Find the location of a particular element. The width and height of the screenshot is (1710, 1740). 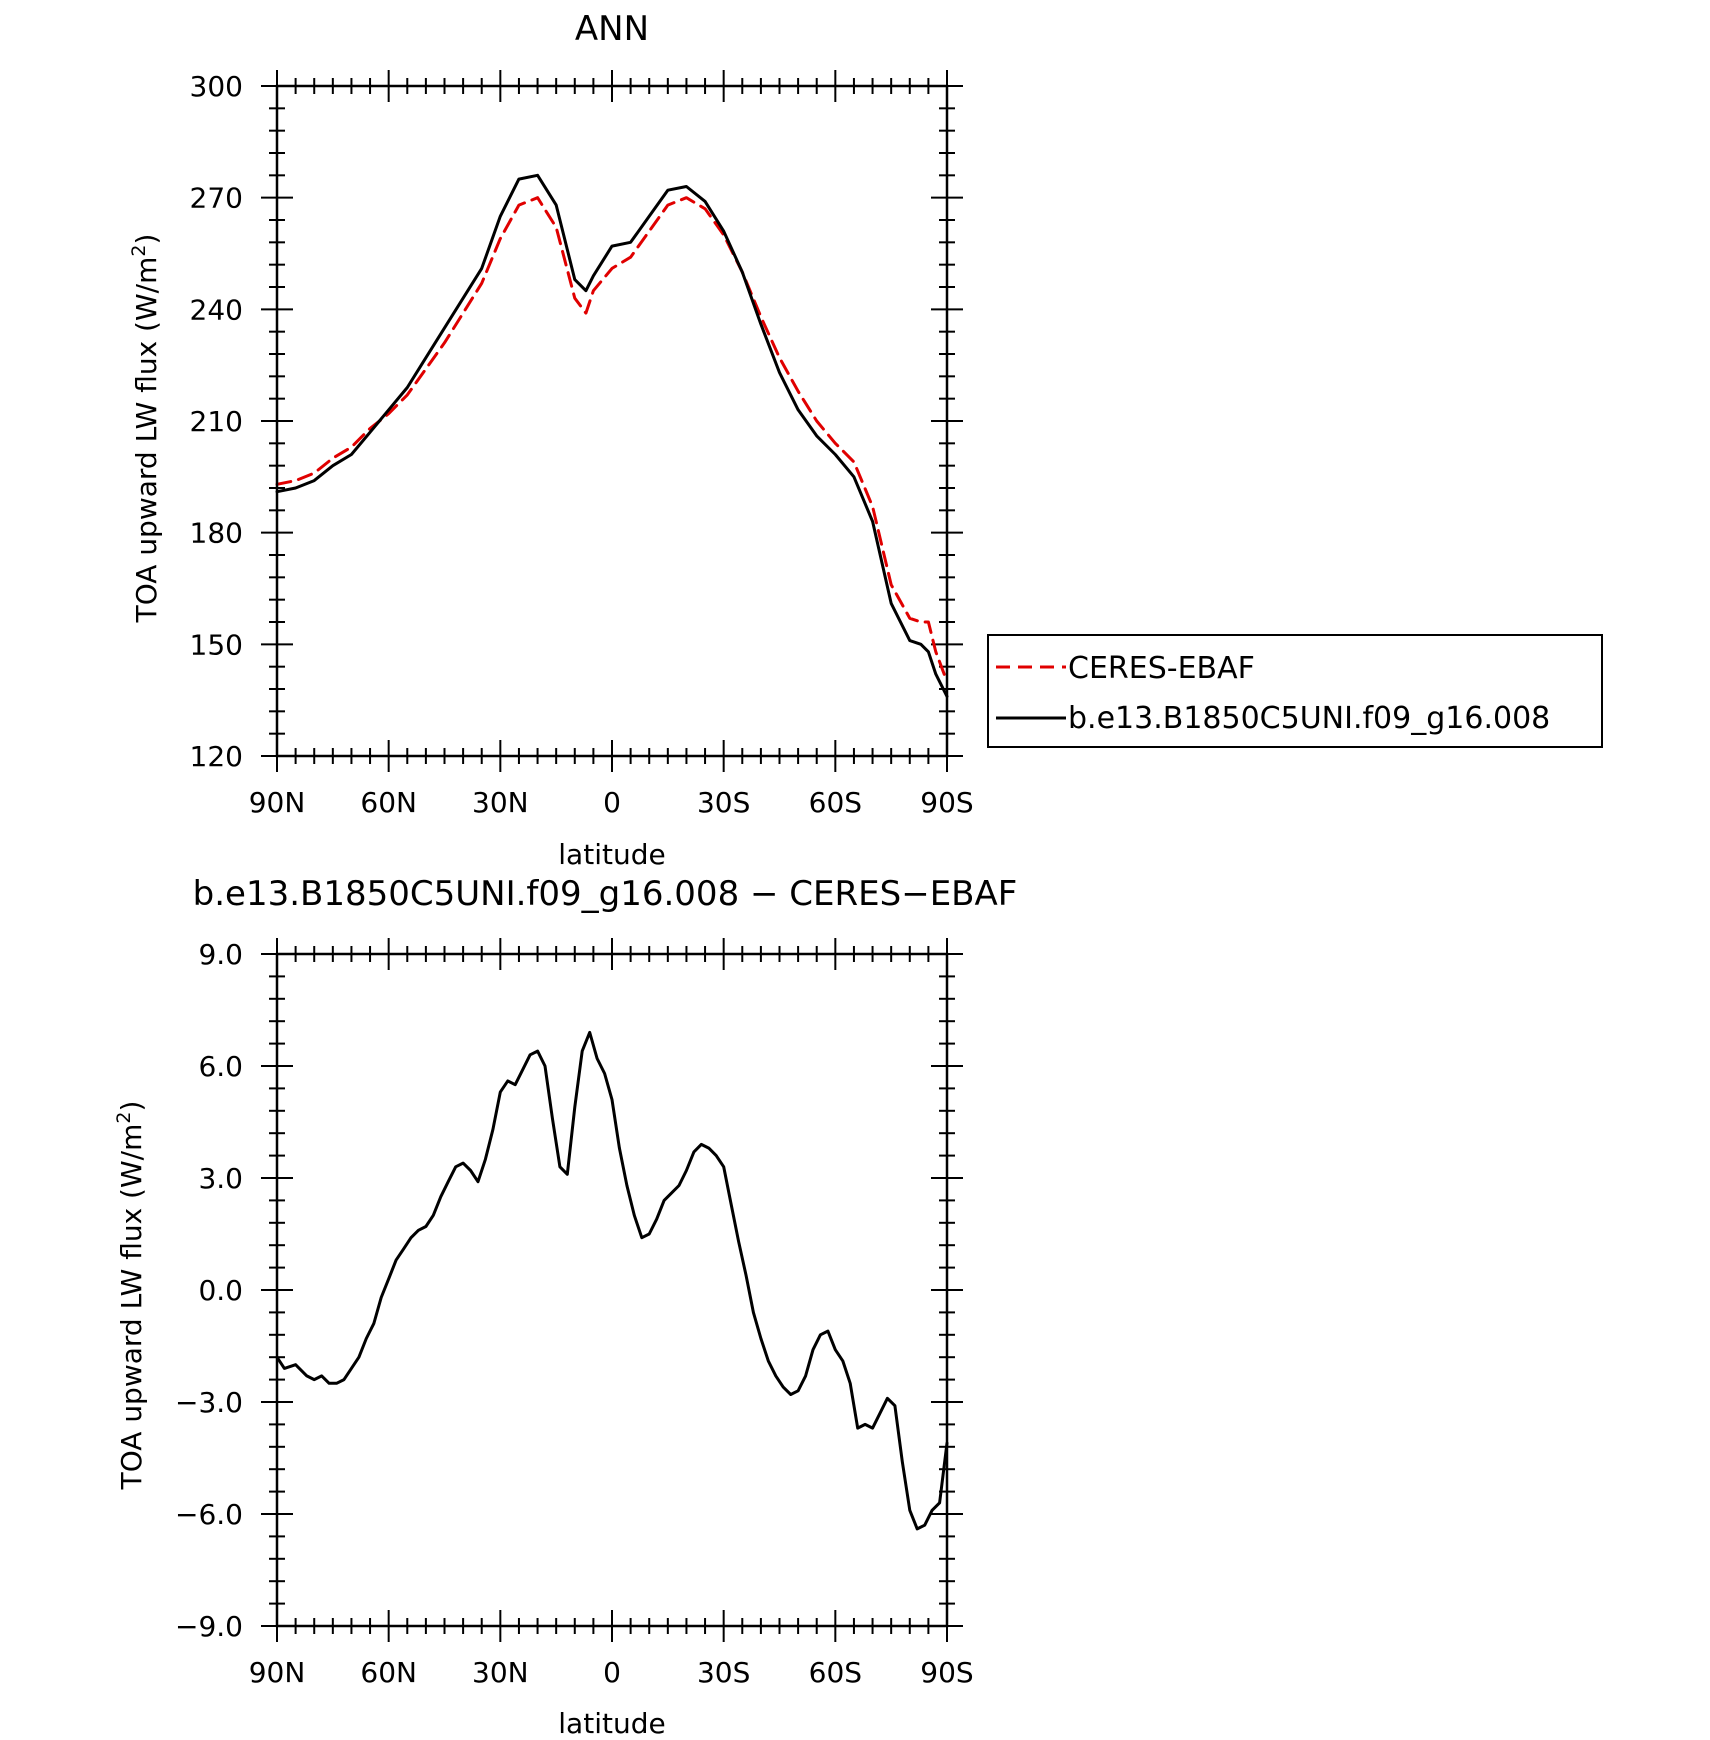

bottom-y-axis-label-superscript: 2 is located at coordinates (124, 1118).